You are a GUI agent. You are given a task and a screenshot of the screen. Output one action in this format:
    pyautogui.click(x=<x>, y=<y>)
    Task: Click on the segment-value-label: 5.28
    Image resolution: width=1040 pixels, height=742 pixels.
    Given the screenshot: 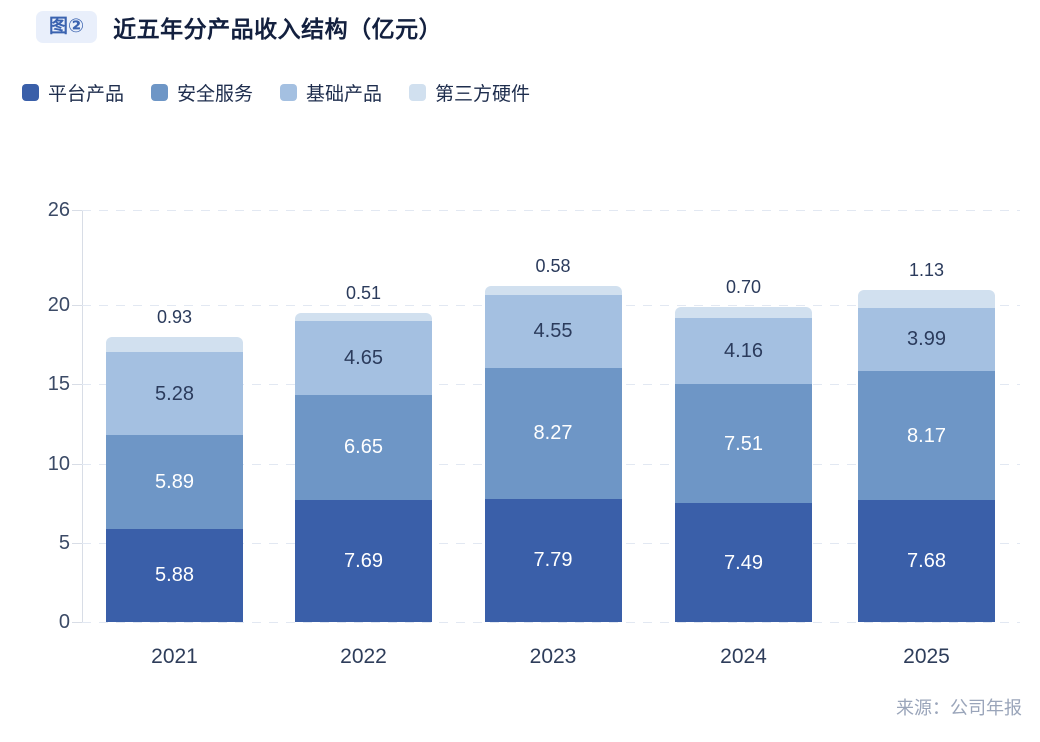 What is the action you would take?
    pyautogui.click(x=174, y=393)
    